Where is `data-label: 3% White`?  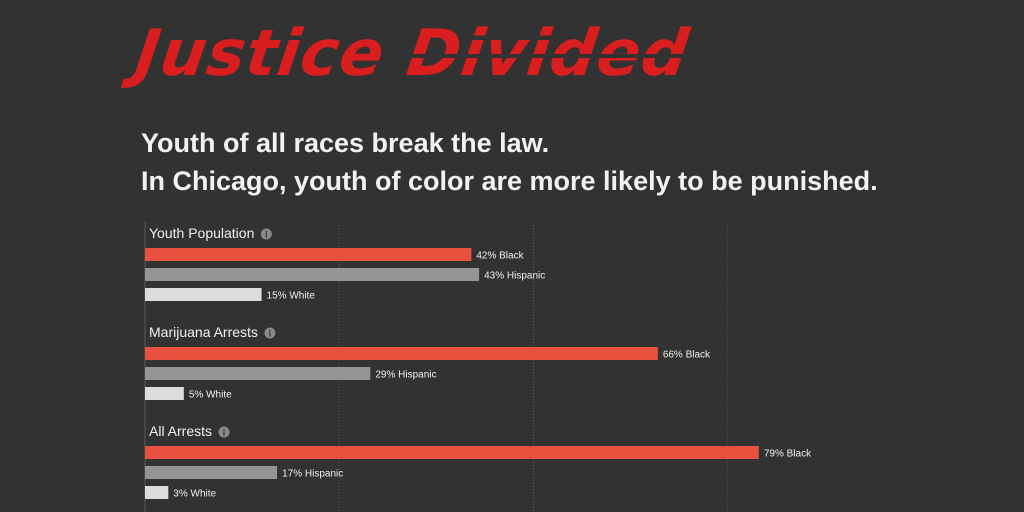 data-label: 3% White is located at coordinates (194, 494).